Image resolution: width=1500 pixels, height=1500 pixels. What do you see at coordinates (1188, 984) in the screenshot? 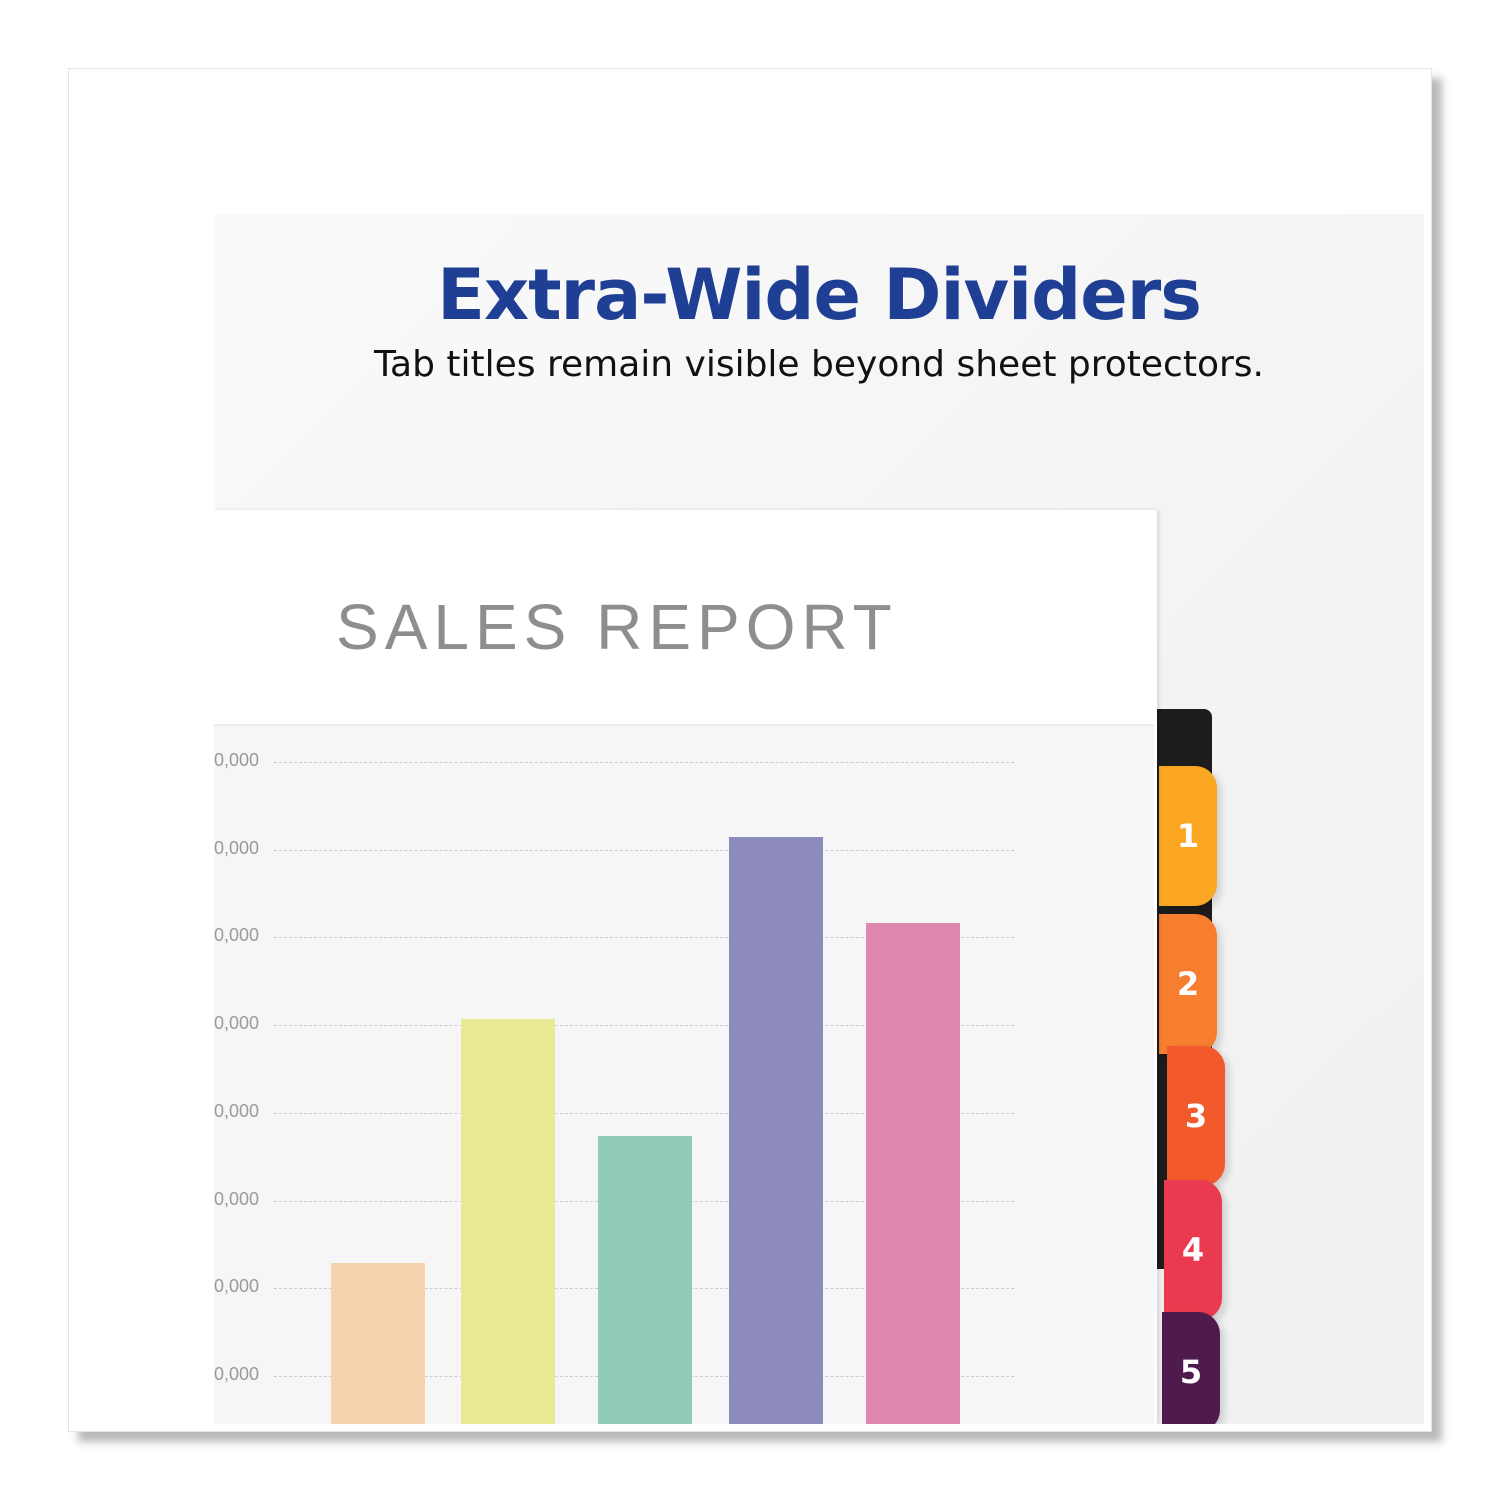
I see `divider-tab-2: 2` at bounding box center [1188, 984].